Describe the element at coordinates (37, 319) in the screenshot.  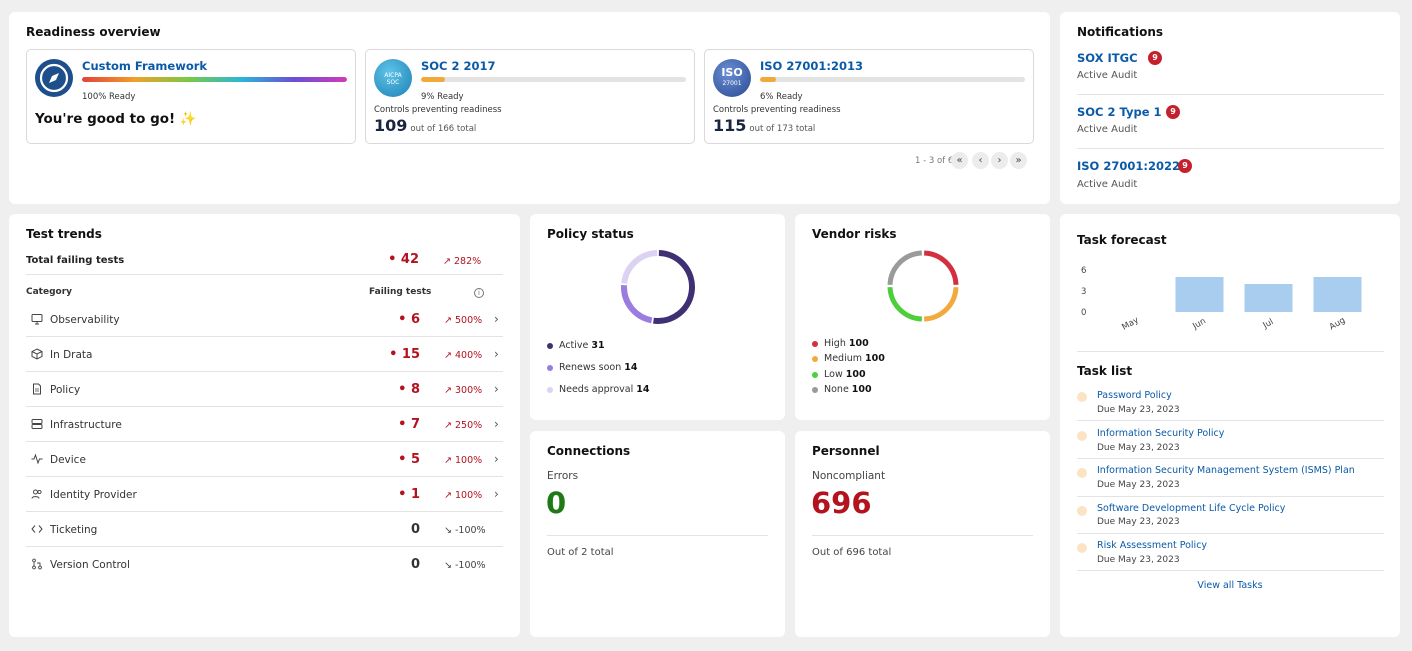
I see `monitor-icon` at that location.